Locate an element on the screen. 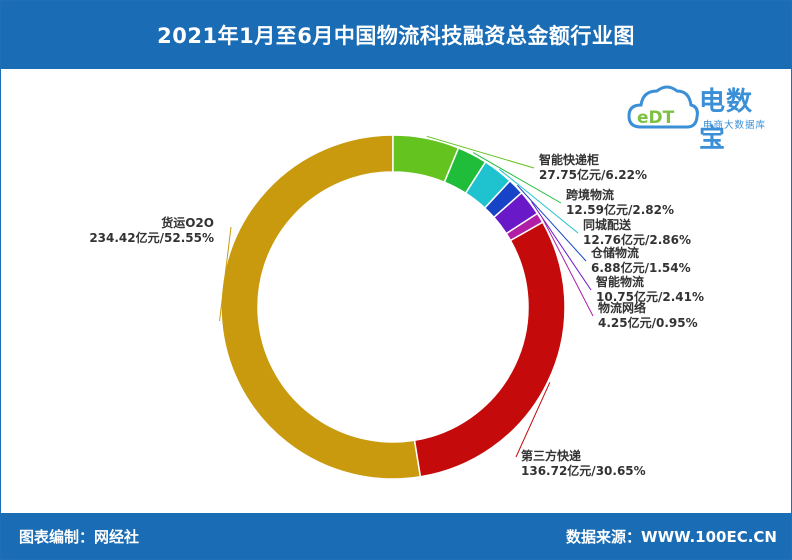 Image resolution: width=792 pixels, height=560 pixels. slice-category-label: 货运O2O is located at coordinates (187, 222).